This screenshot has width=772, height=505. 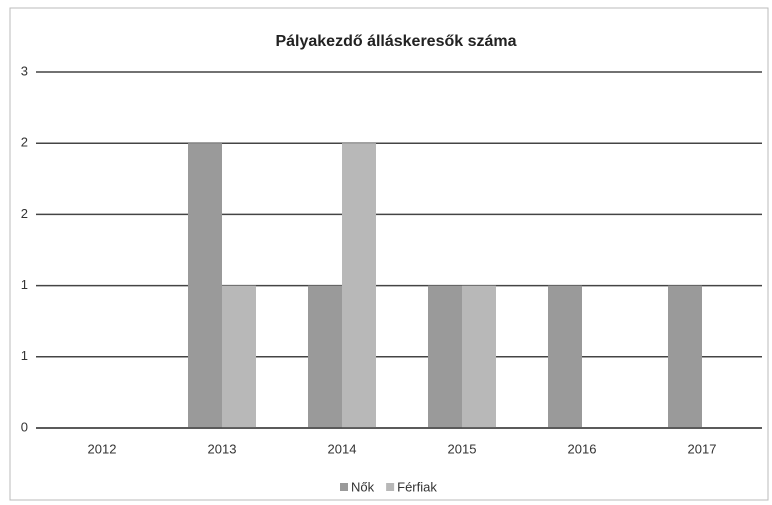 What do you see at coordinates (102, 448) in the screenshot?
I see `x-tick-label: 2012` at bounding box center [102, 448].